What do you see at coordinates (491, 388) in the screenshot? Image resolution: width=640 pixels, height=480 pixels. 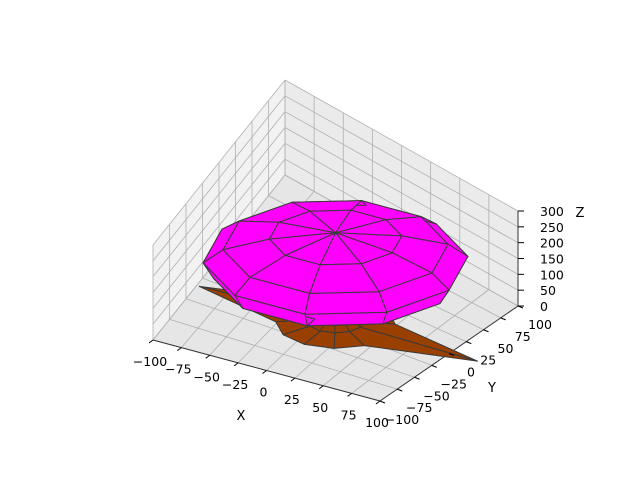 I see `y-axis-label: Y` at bounding box center [491, 388].